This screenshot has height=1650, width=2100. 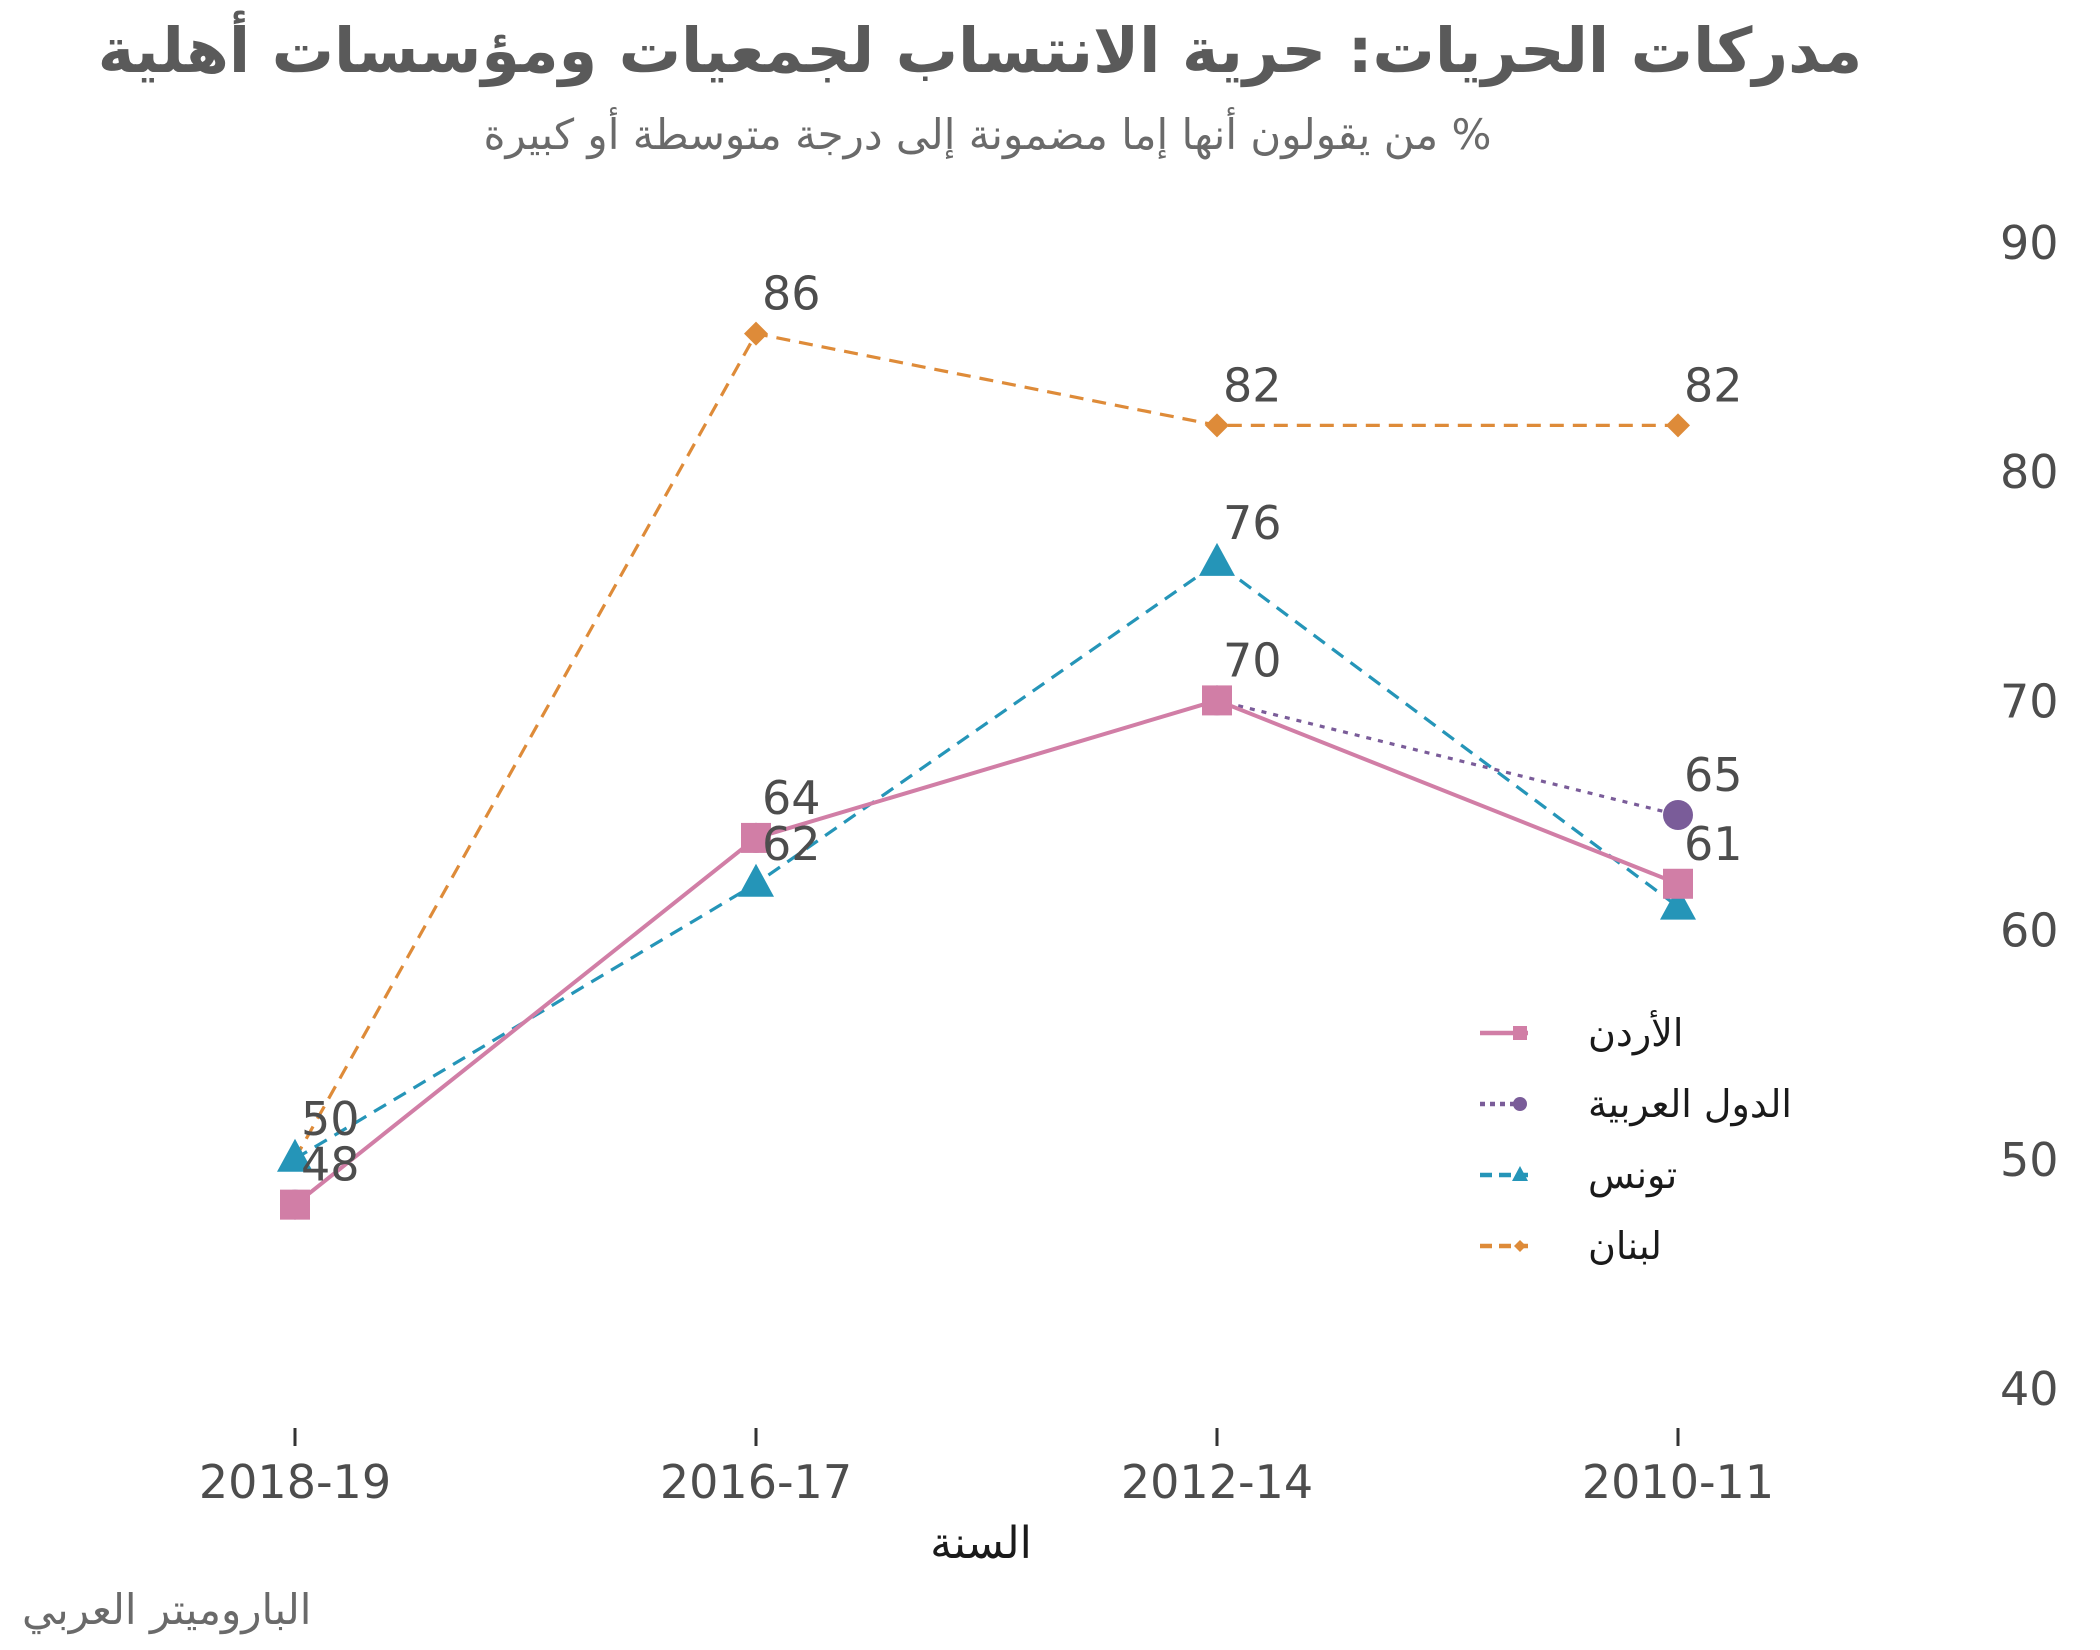 What do you see at coordinates (791, 294) in the screenshot?
I see `data-label: 86` at bounding box center [791, 294].